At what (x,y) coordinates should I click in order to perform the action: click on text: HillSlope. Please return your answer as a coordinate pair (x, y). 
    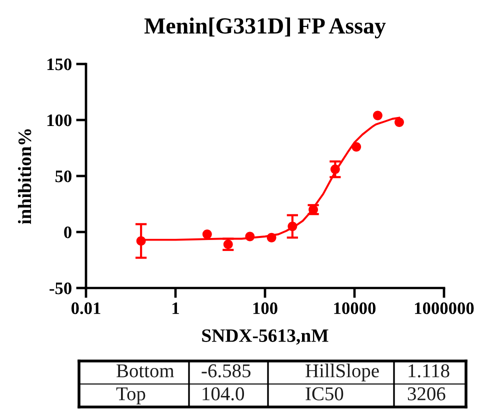
    Looking at the image, I should click on (342, 373).